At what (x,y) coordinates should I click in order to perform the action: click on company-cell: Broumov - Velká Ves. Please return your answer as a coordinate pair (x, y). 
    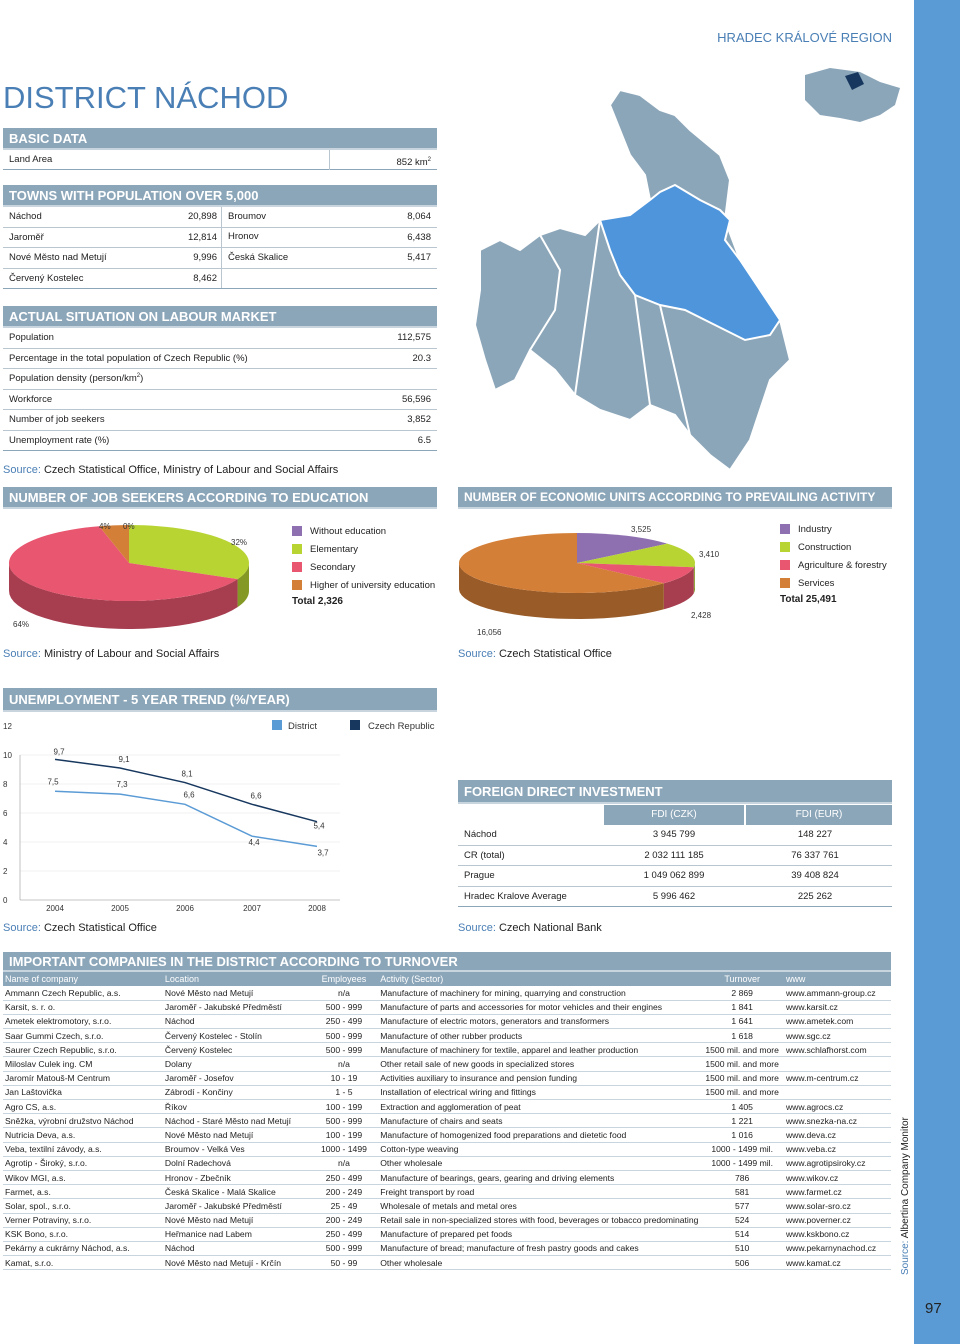
    Looking at the image, I should click on (236, 1149).